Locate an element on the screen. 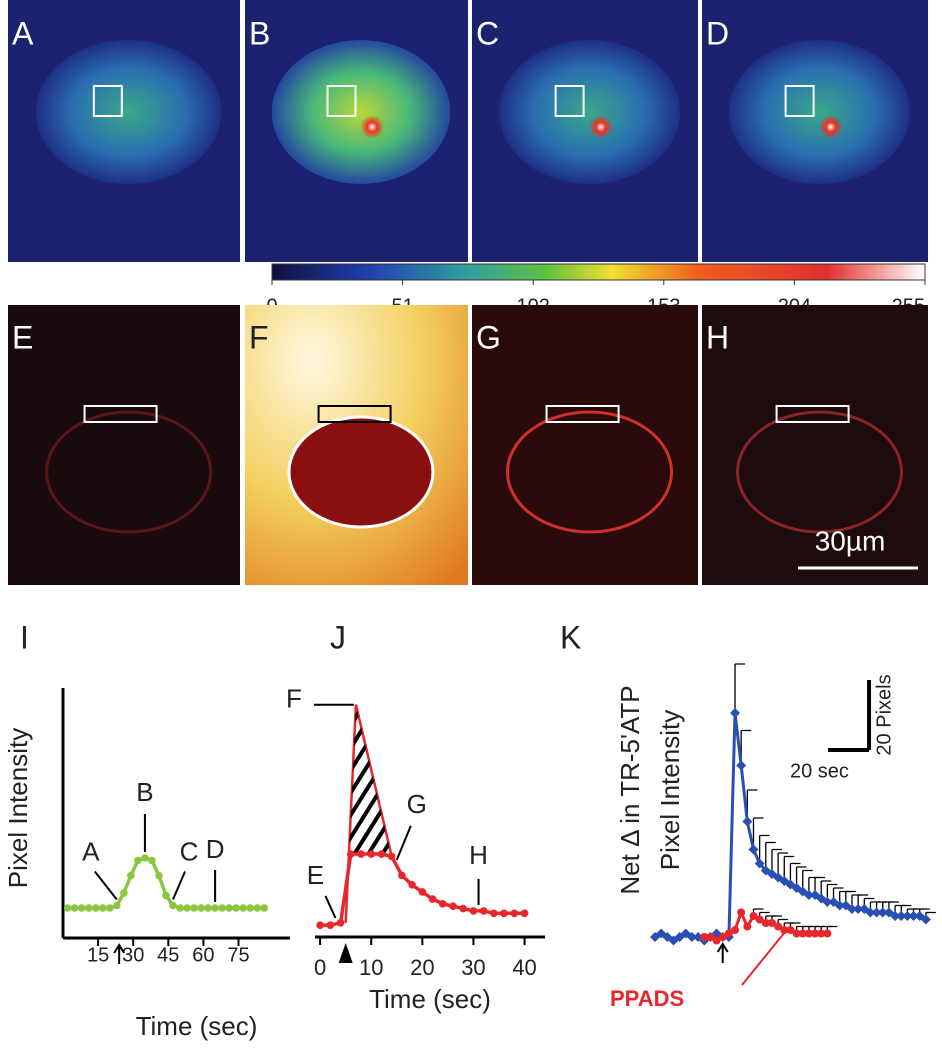  micrograph: A is located at coordinates (124, 131).